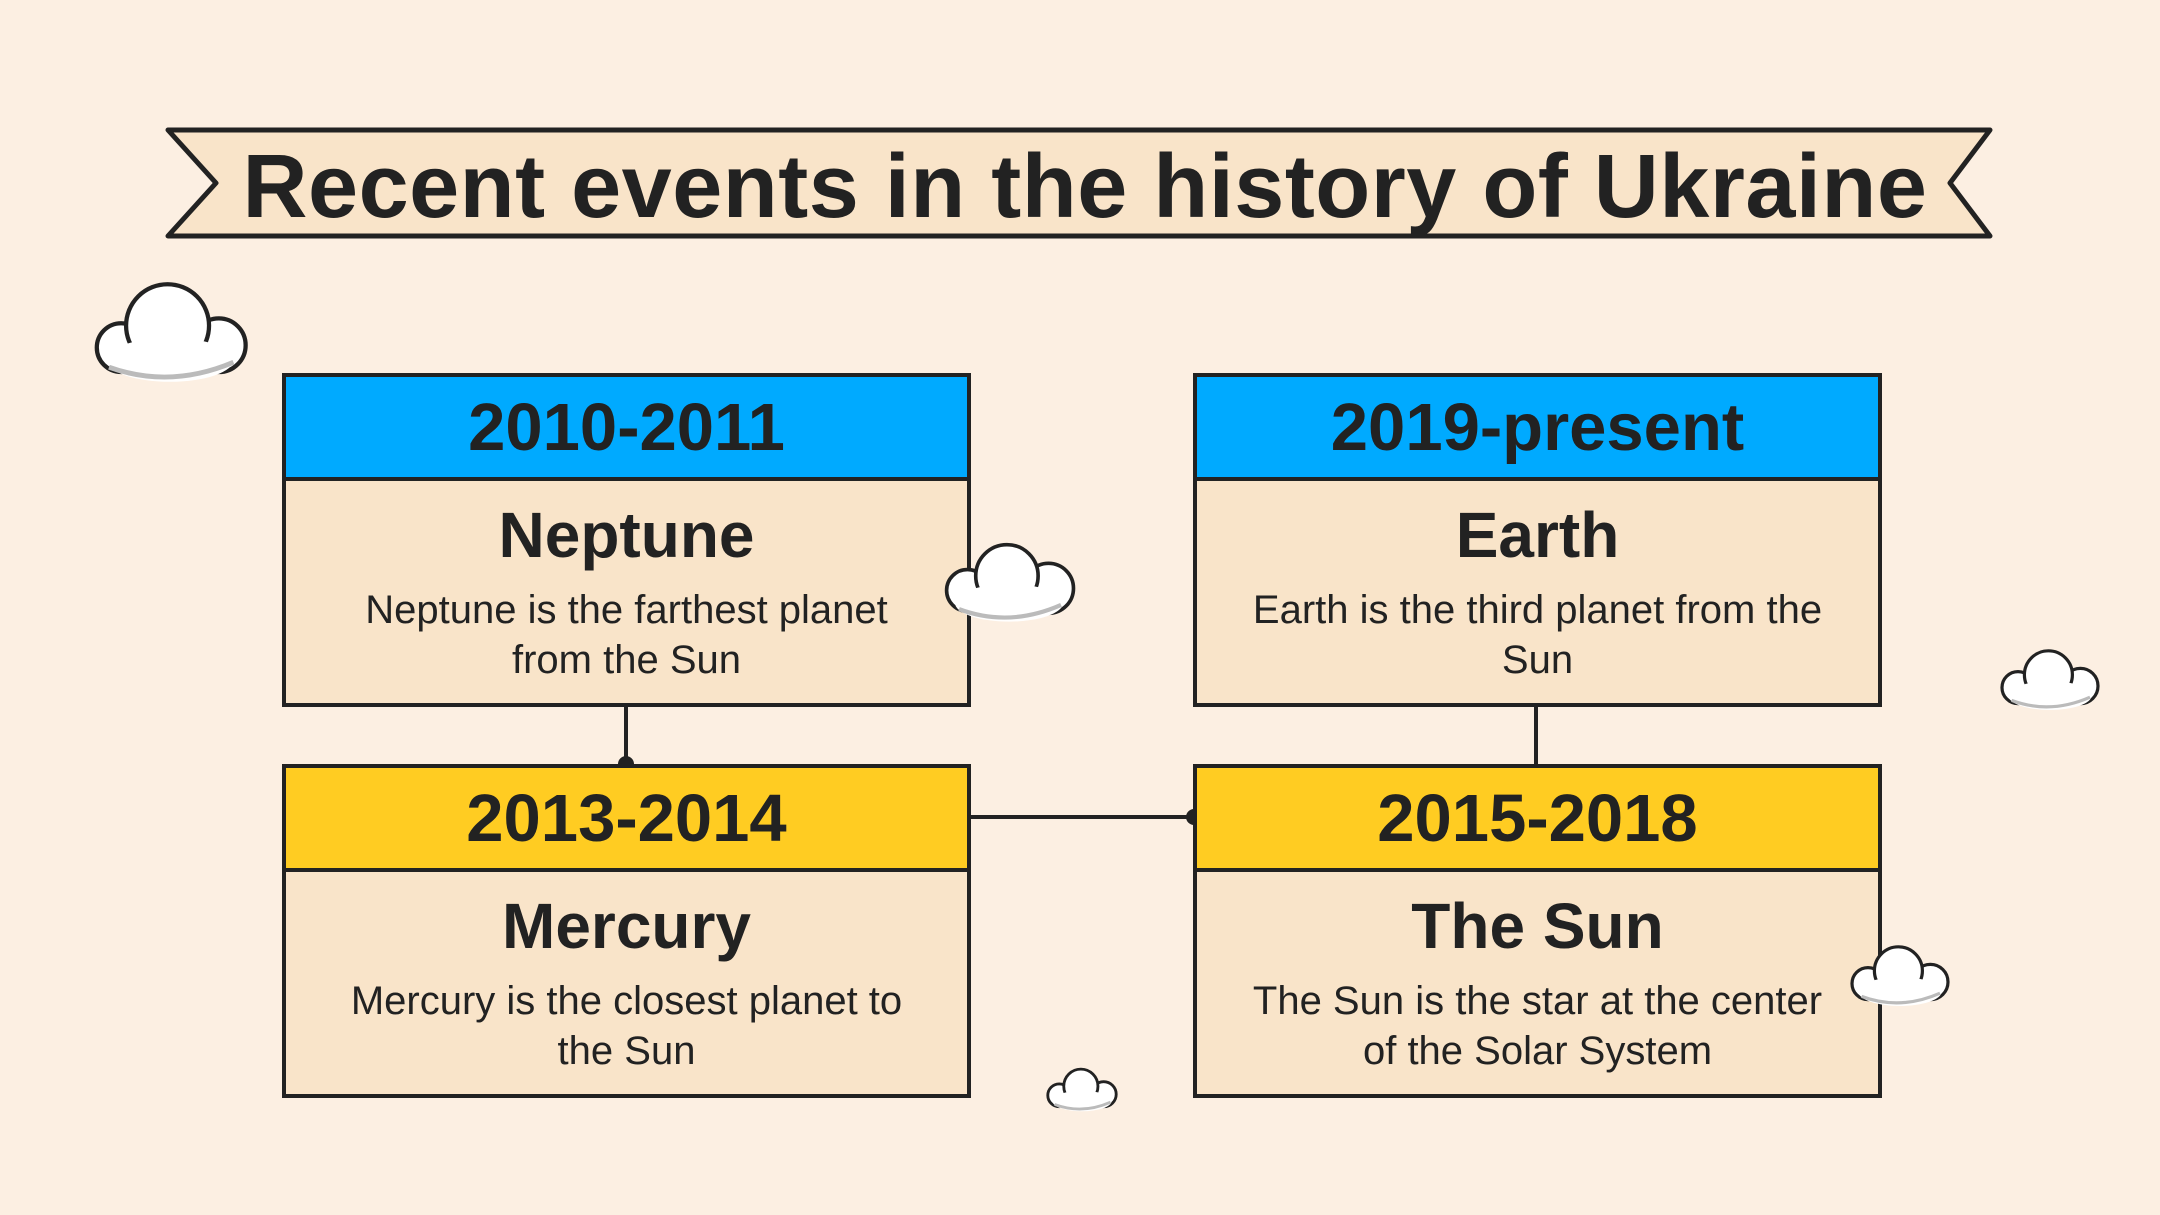 Image resolution: width=2160 pixels, height=1215 pixels. What do you see at coordinates (1537, 535) in the screenshot?
I see `event-title: Earth` at bounding box center [1537, 535].